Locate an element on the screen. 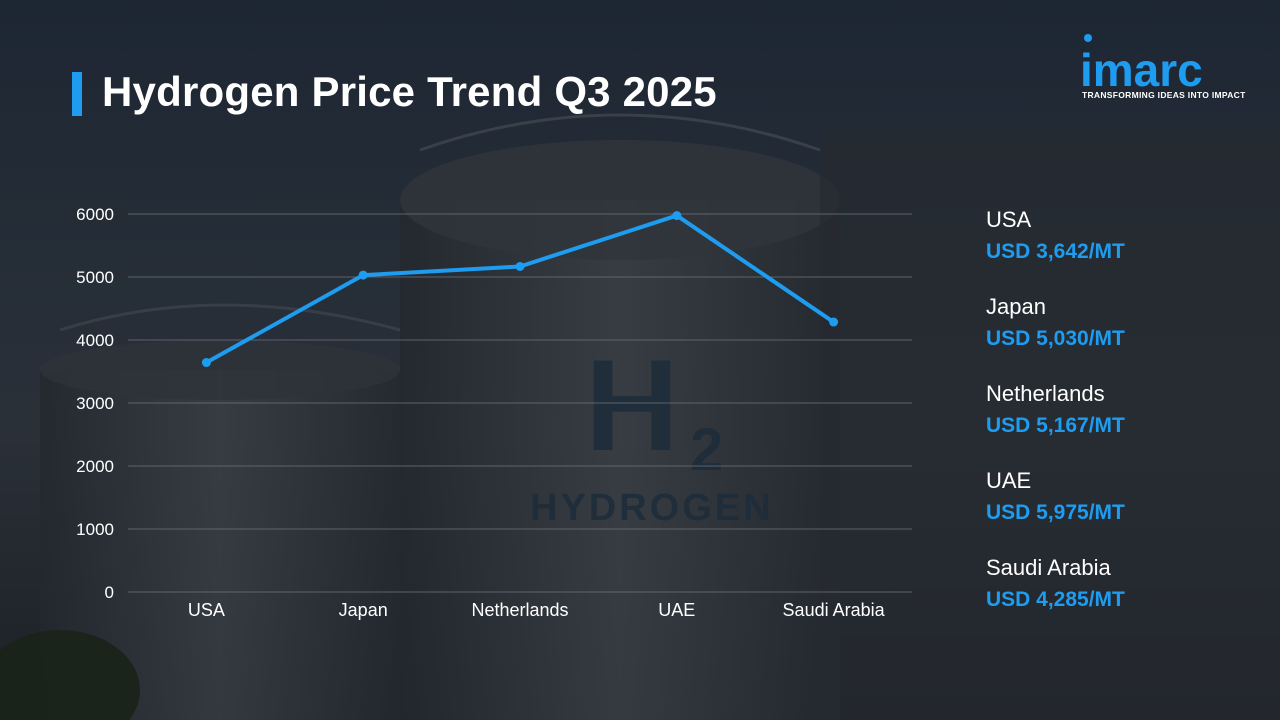 This screenshot has height=720, width=1280. price-item-uae: UAE USD 5,975/MT is located at coordinates (1126, 508).